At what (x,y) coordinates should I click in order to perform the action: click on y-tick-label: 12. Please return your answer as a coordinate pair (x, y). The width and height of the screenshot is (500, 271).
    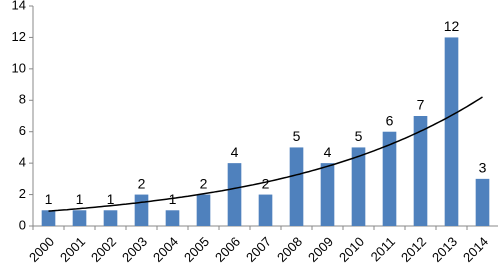
    Looking at the image, I should click on (19, 36).